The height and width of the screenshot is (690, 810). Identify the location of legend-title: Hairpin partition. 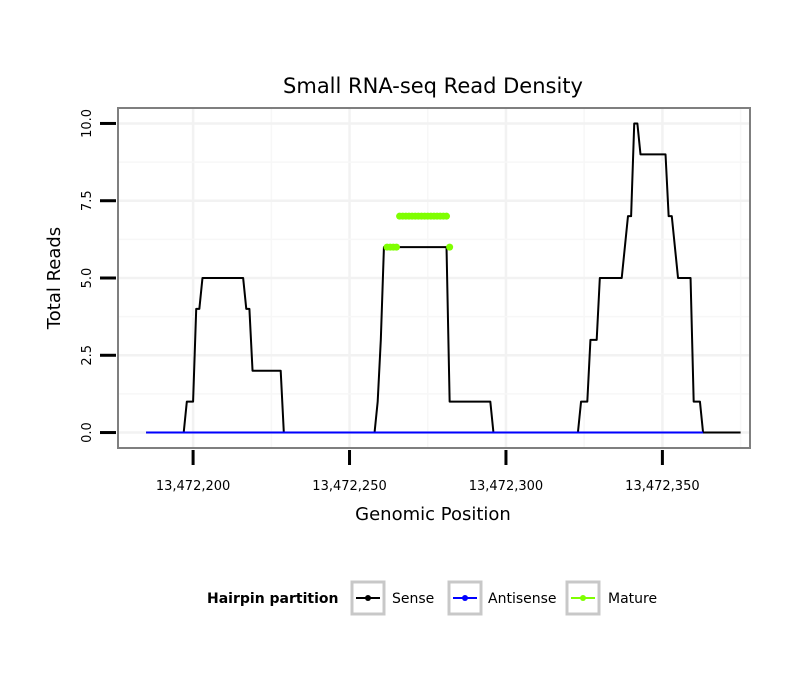
(272, 599).